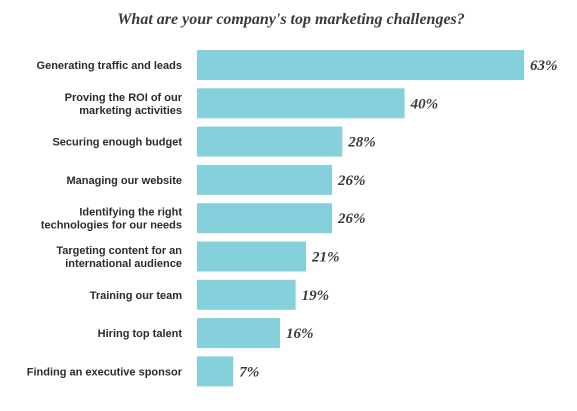  I want to click on category-label: technologies for our needs, so click(111, 226).